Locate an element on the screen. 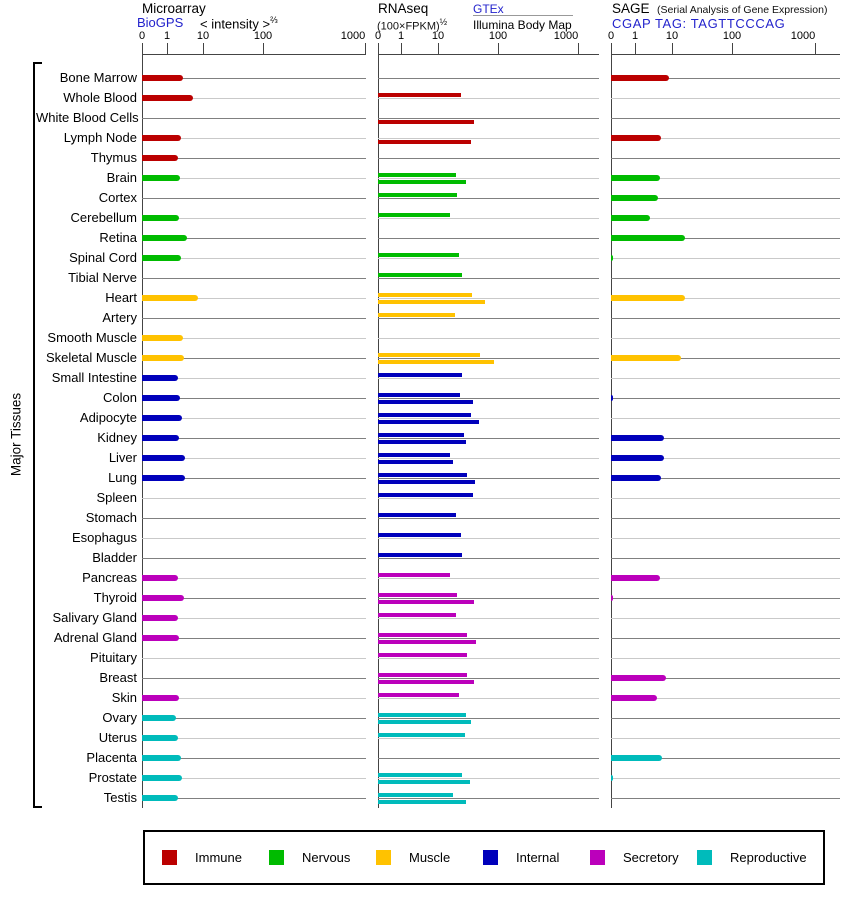 This screenshot has height=900, width=842. rnaseq-axis-tick-label: 100 is located at coordinates (498, 36).